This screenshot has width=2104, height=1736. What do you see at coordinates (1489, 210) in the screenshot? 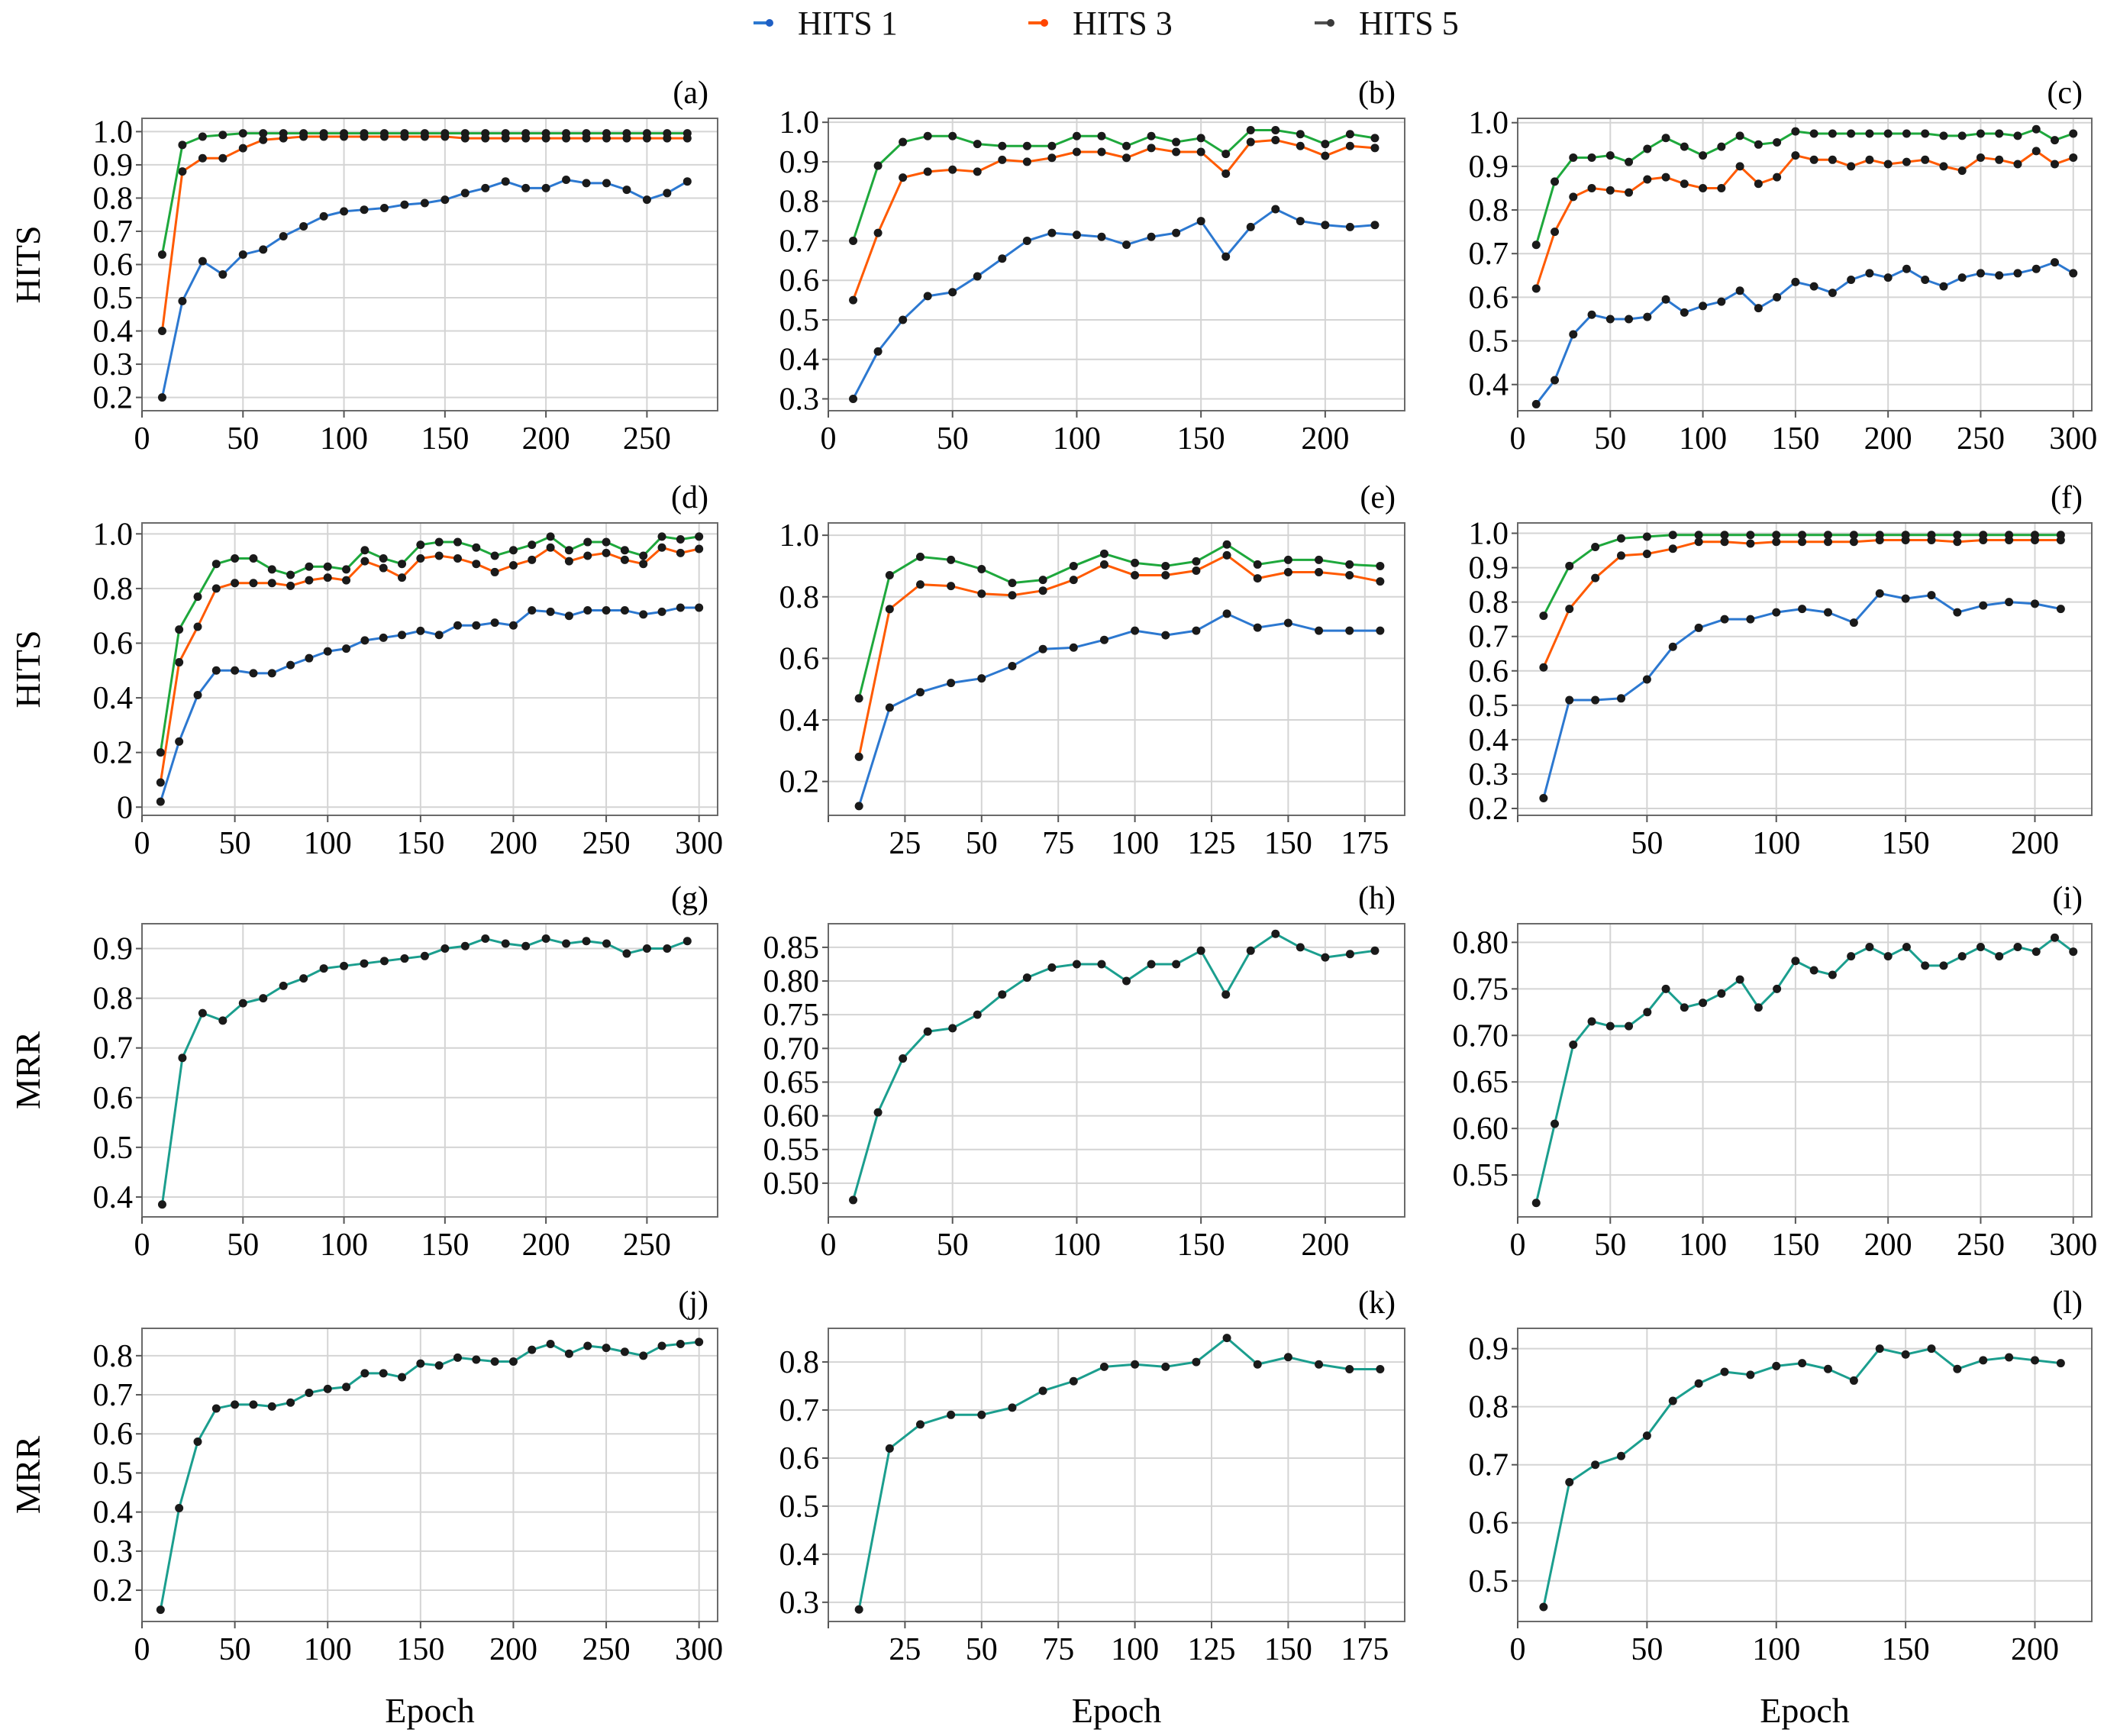
I see `y-tick-label-0-8: 0.8` at bounding box center [1489, 210].